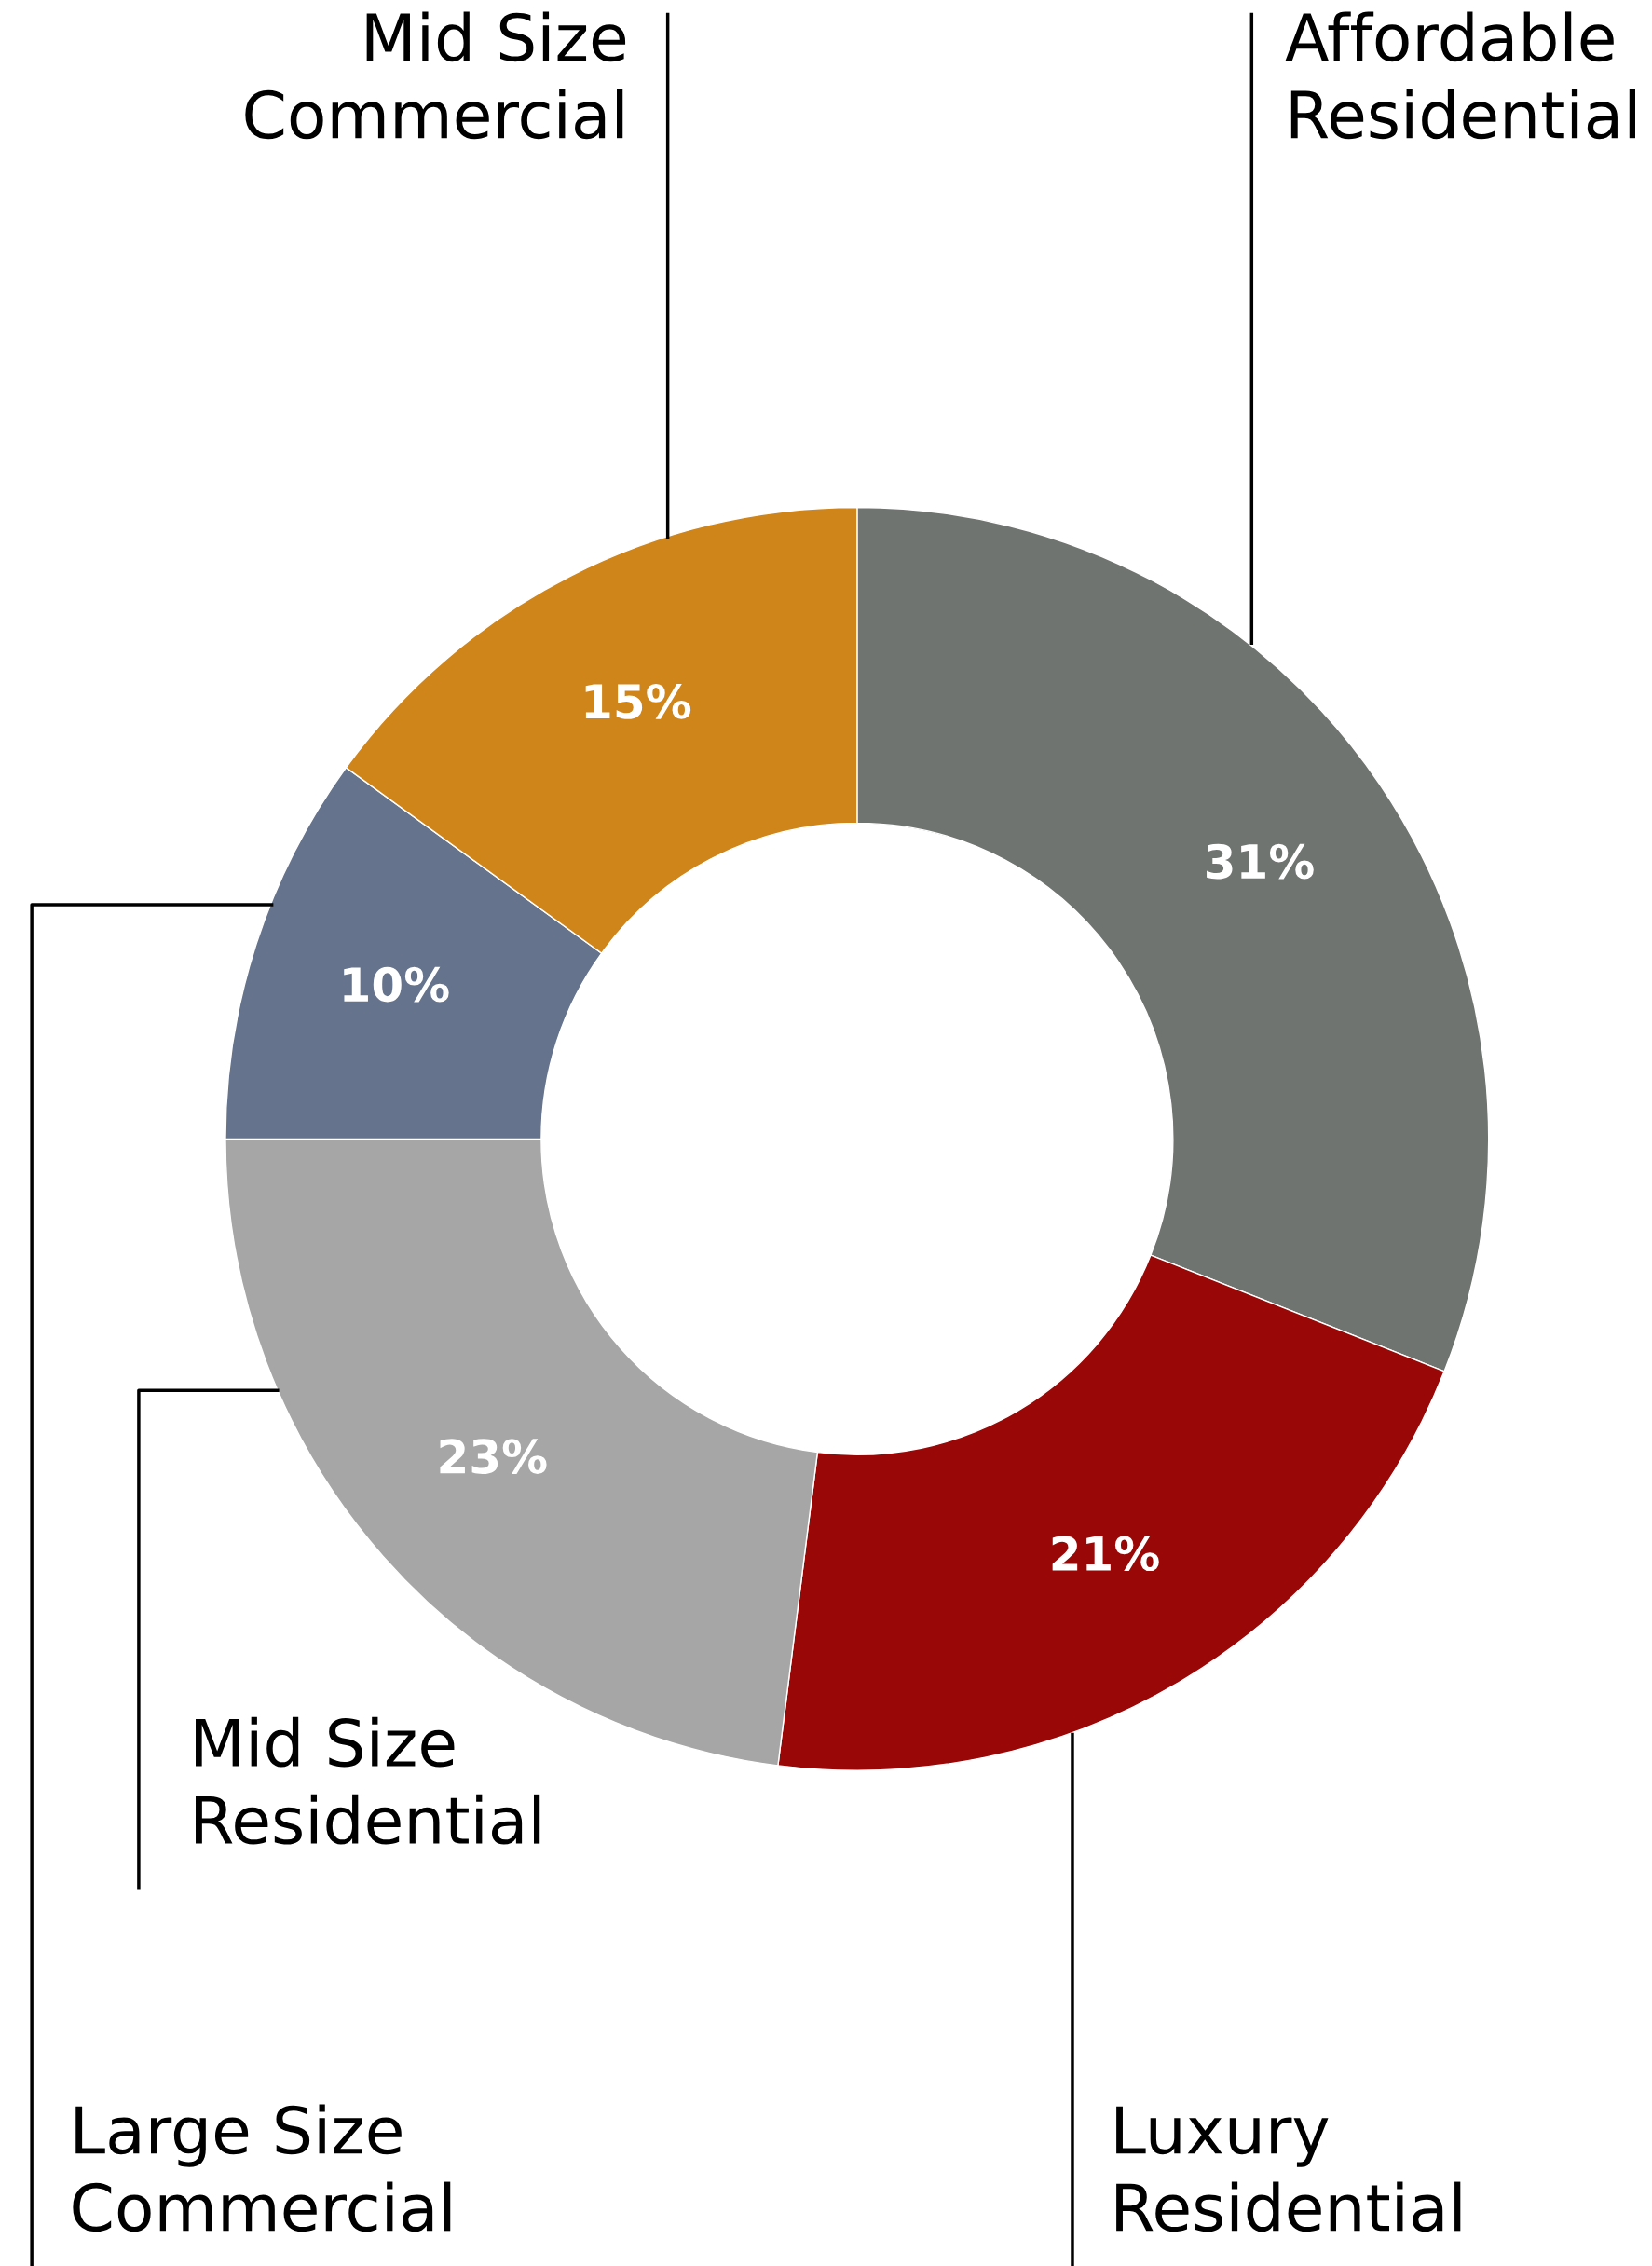 Image resolution: width=1652 pixels, height=2266 pixels. I want to click on data-label: 31%, so click(1260, 861).